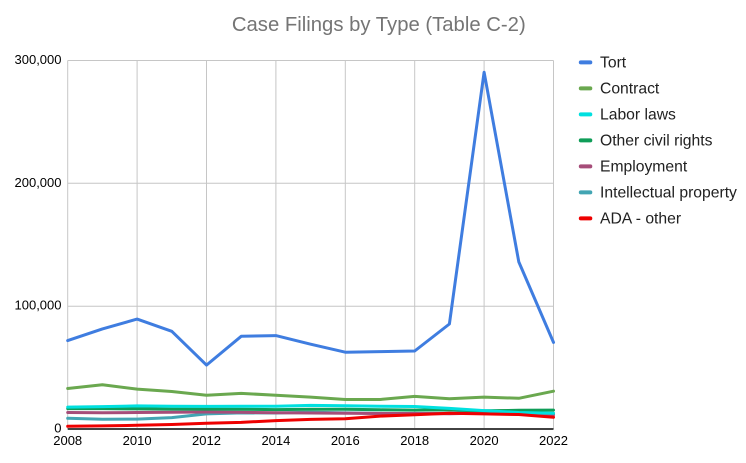  Describe the element at coordinates (638, 115) in the screenshot. I see `svg-text: Labor laws` at that location.